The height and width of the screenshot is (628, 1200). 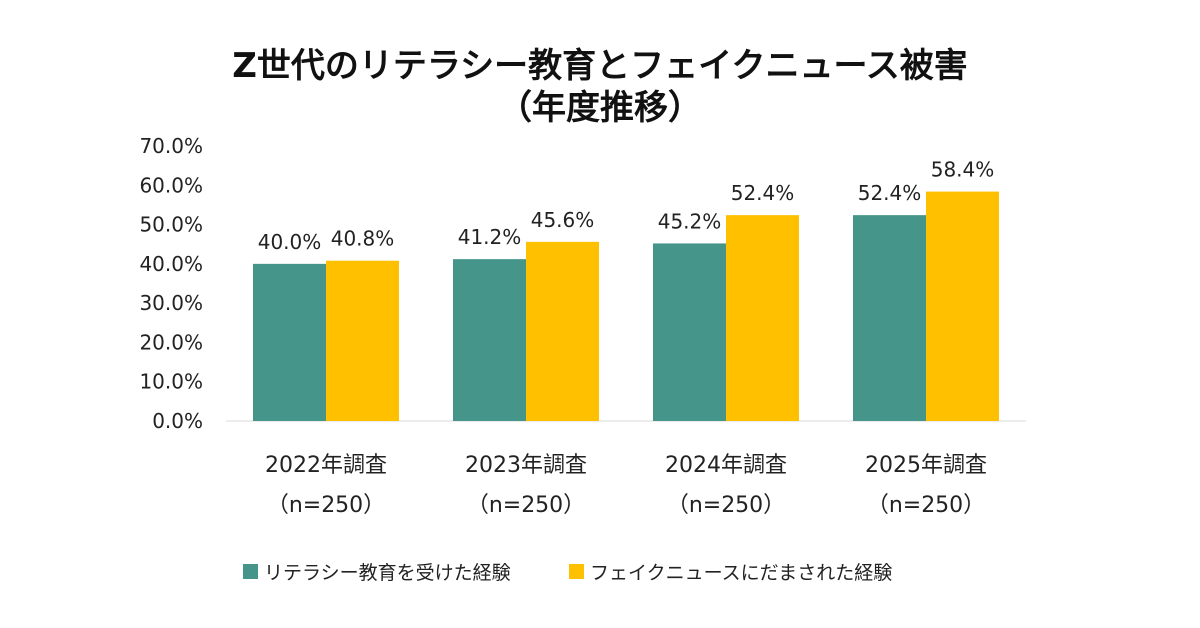 I want to click on y-tick-label: 70.0%, so click(x=171, y=146).